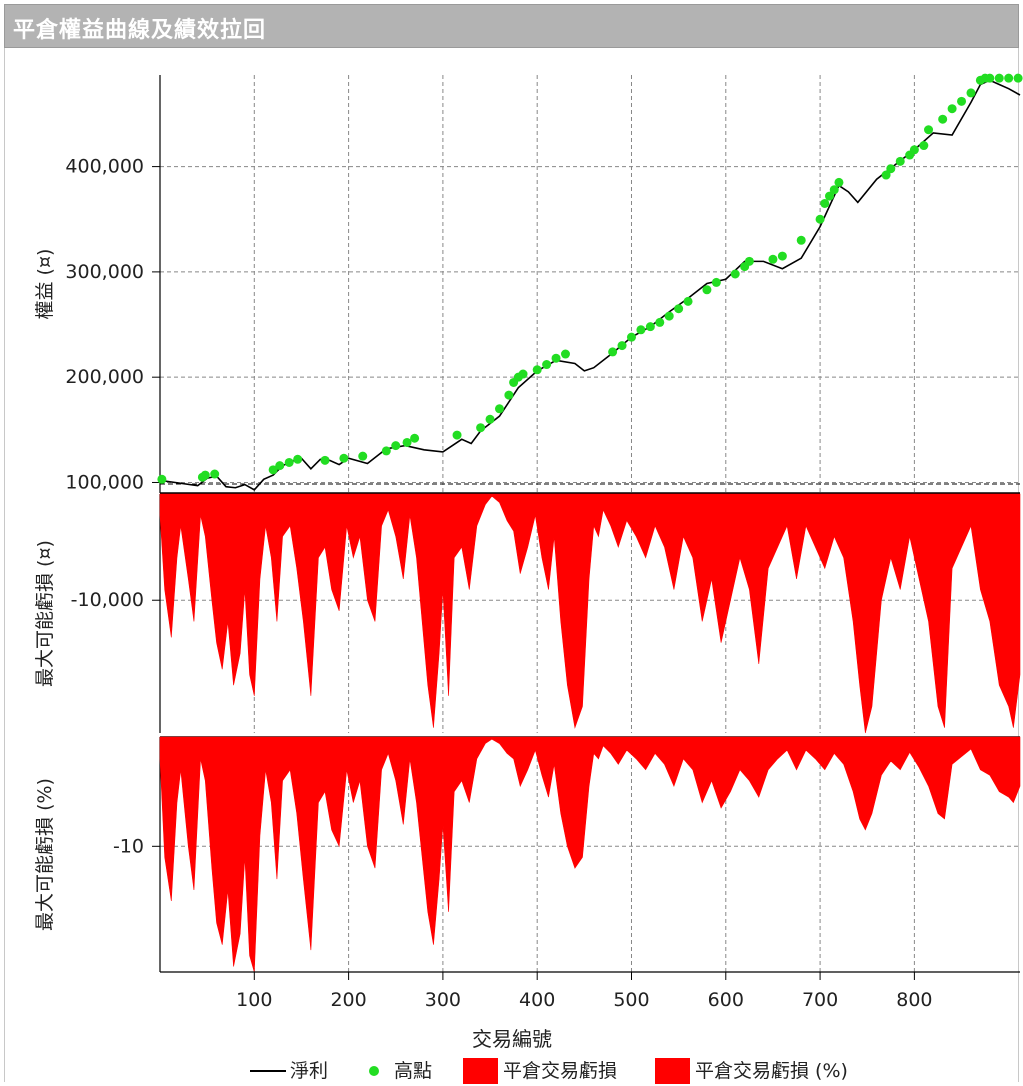  I want to click on chart-window-titlebar: 平倉權益曲線及績效拉回, so click(511, 26).